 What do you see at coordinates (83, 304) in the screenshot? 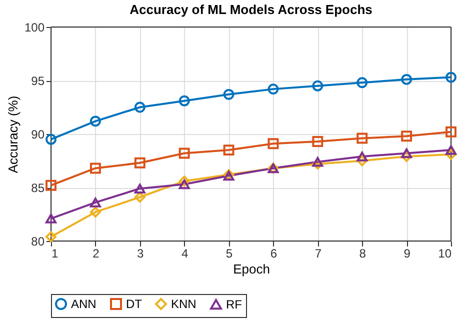
I see `legend-label: ANN` at bounding box center [83, 304].